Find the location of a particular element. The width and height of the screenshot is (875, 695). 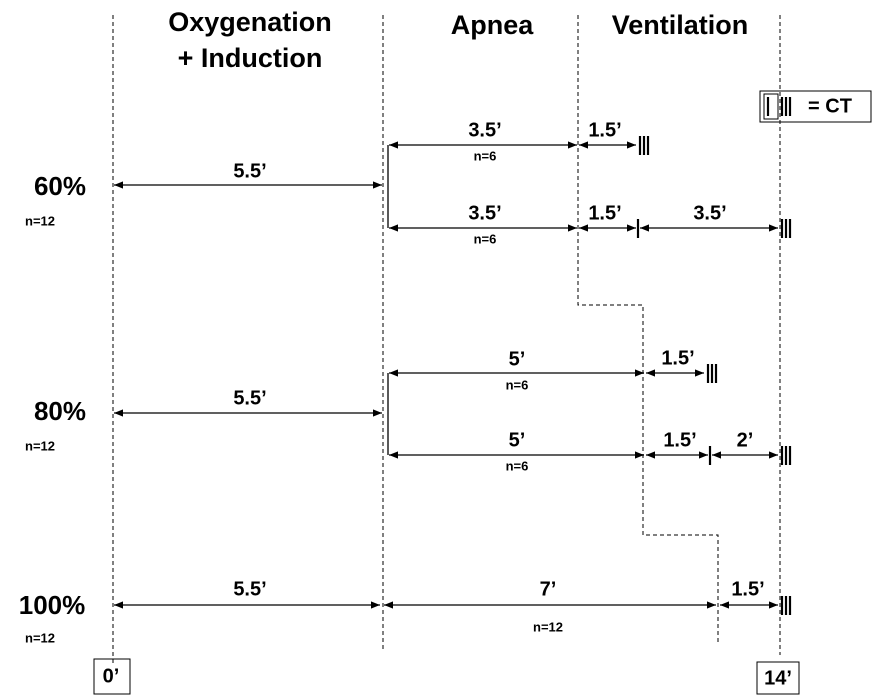

phase-header: Apnea is located at coordinates (493, 25).